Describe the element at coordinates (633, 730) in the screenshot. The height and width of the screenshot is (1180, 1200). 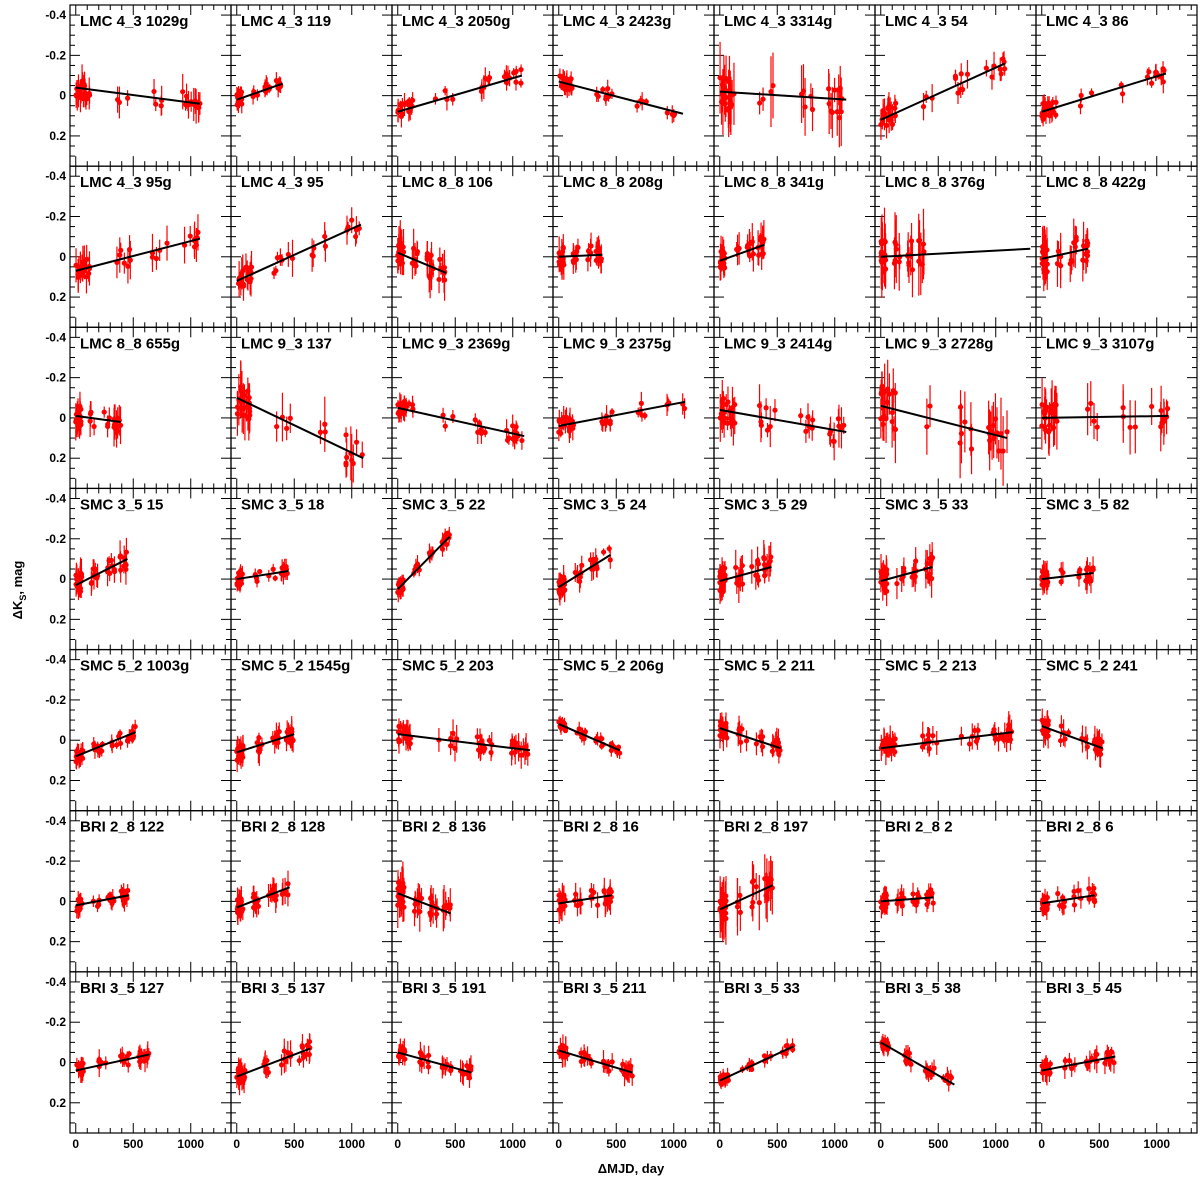
I see `panel: SMC 5_2 206g` at that location.